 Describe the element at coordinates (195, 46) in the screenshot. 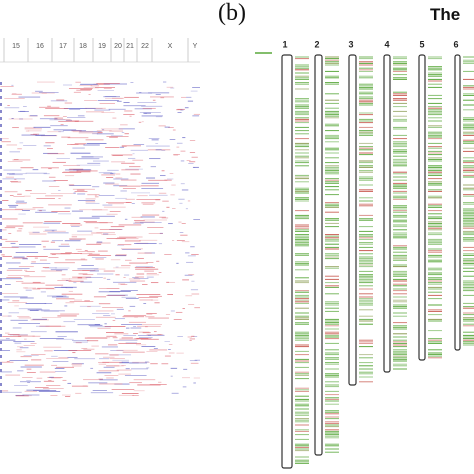

I see `column-label: Y` at that location.